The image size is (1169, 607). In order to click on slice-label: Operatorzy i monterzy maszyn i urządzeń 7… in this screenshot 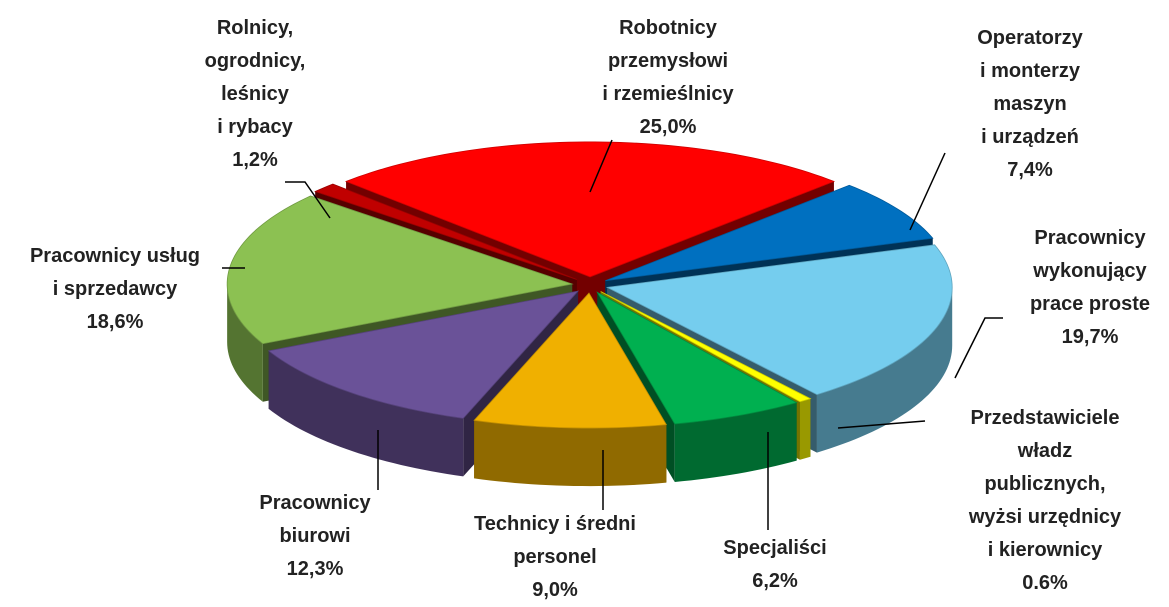, I will do `click(1024, 104)`.